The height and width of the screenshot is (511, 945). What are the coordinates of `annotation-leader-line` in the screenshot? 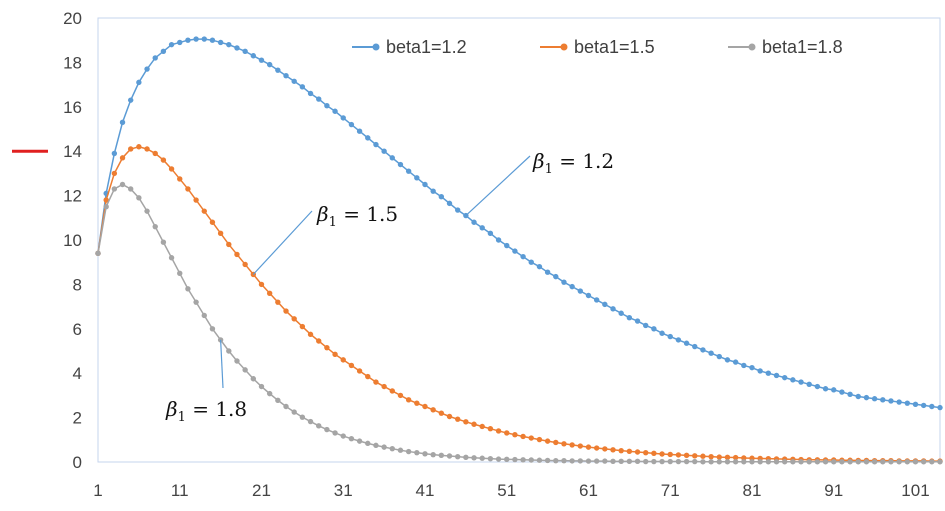 It's located at (222, 364).